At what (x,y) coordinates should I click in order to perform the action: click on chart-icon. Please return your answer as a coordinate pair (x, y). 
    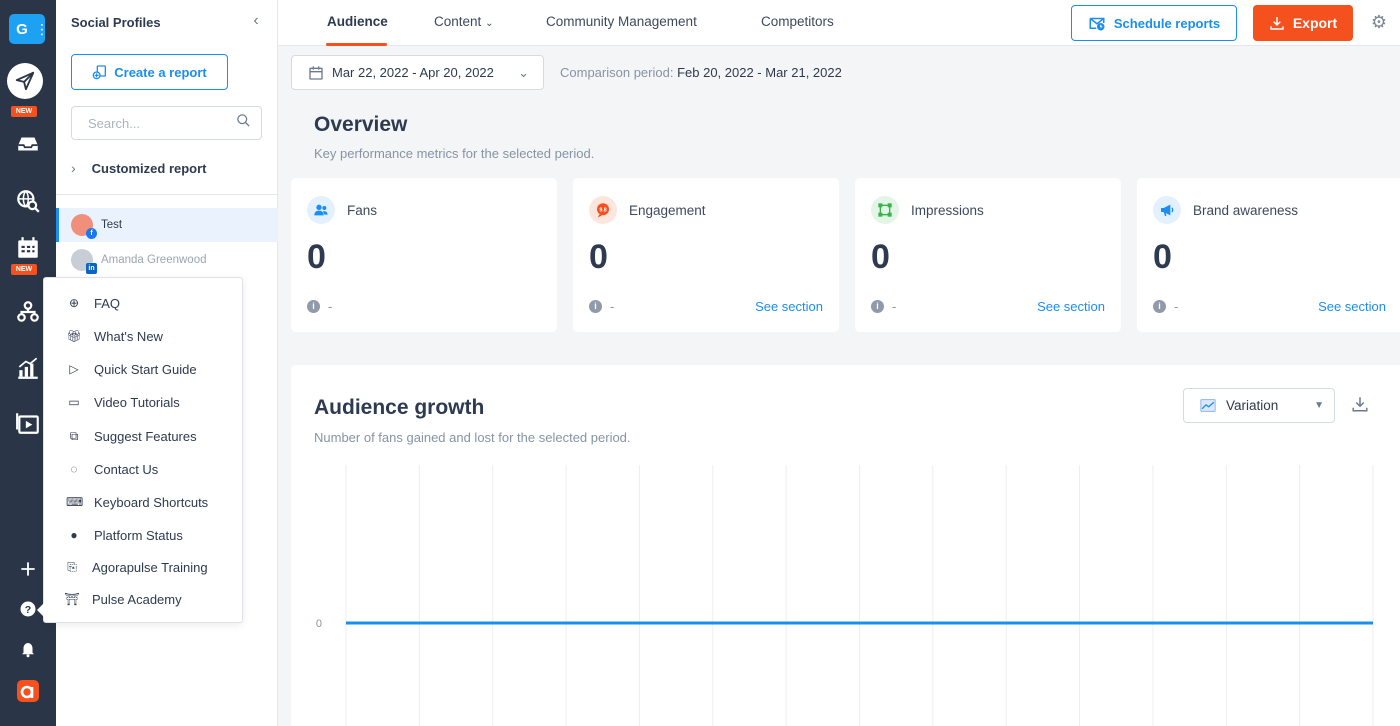
    Looking at the image, I should click on (1208, 405).